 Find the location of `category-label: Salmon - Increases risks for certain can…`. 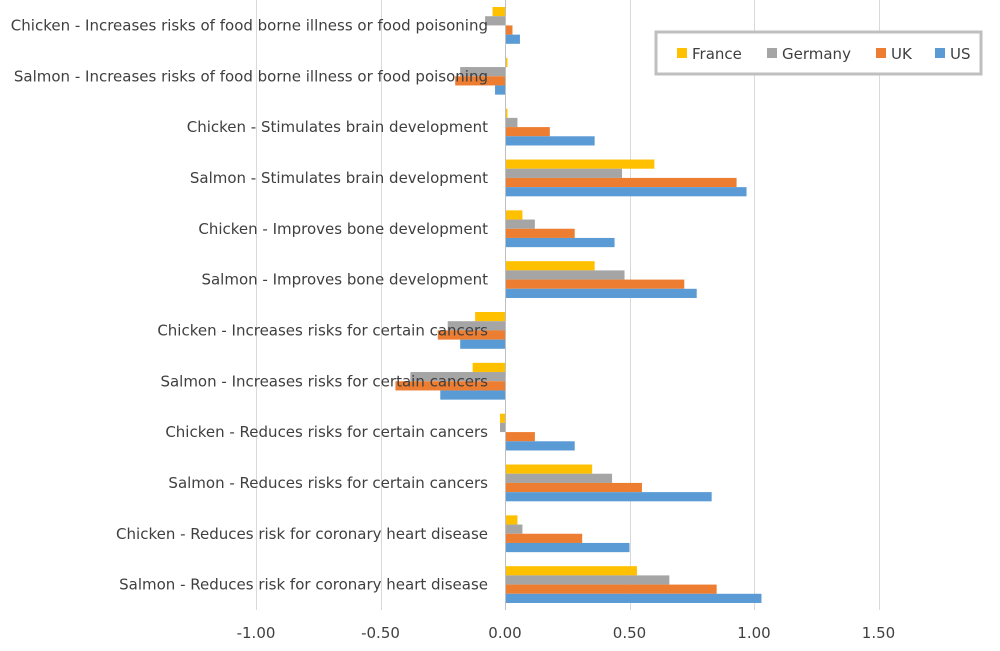

category-label: Salmon - Increases risks for certain can… is located at coordinates (324, 381).